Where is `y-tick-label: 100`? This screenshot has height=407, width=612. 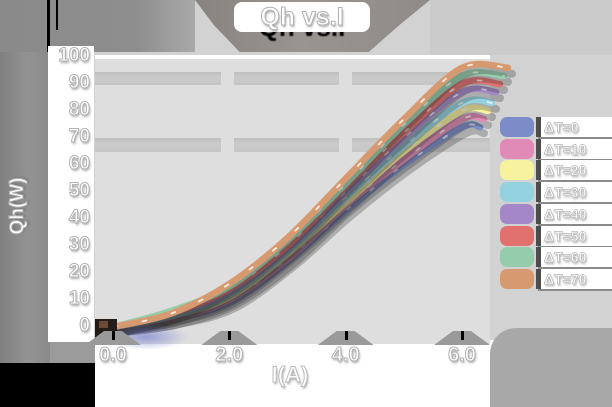 y-tick-label: 100 is located at coordinates (74, 56).